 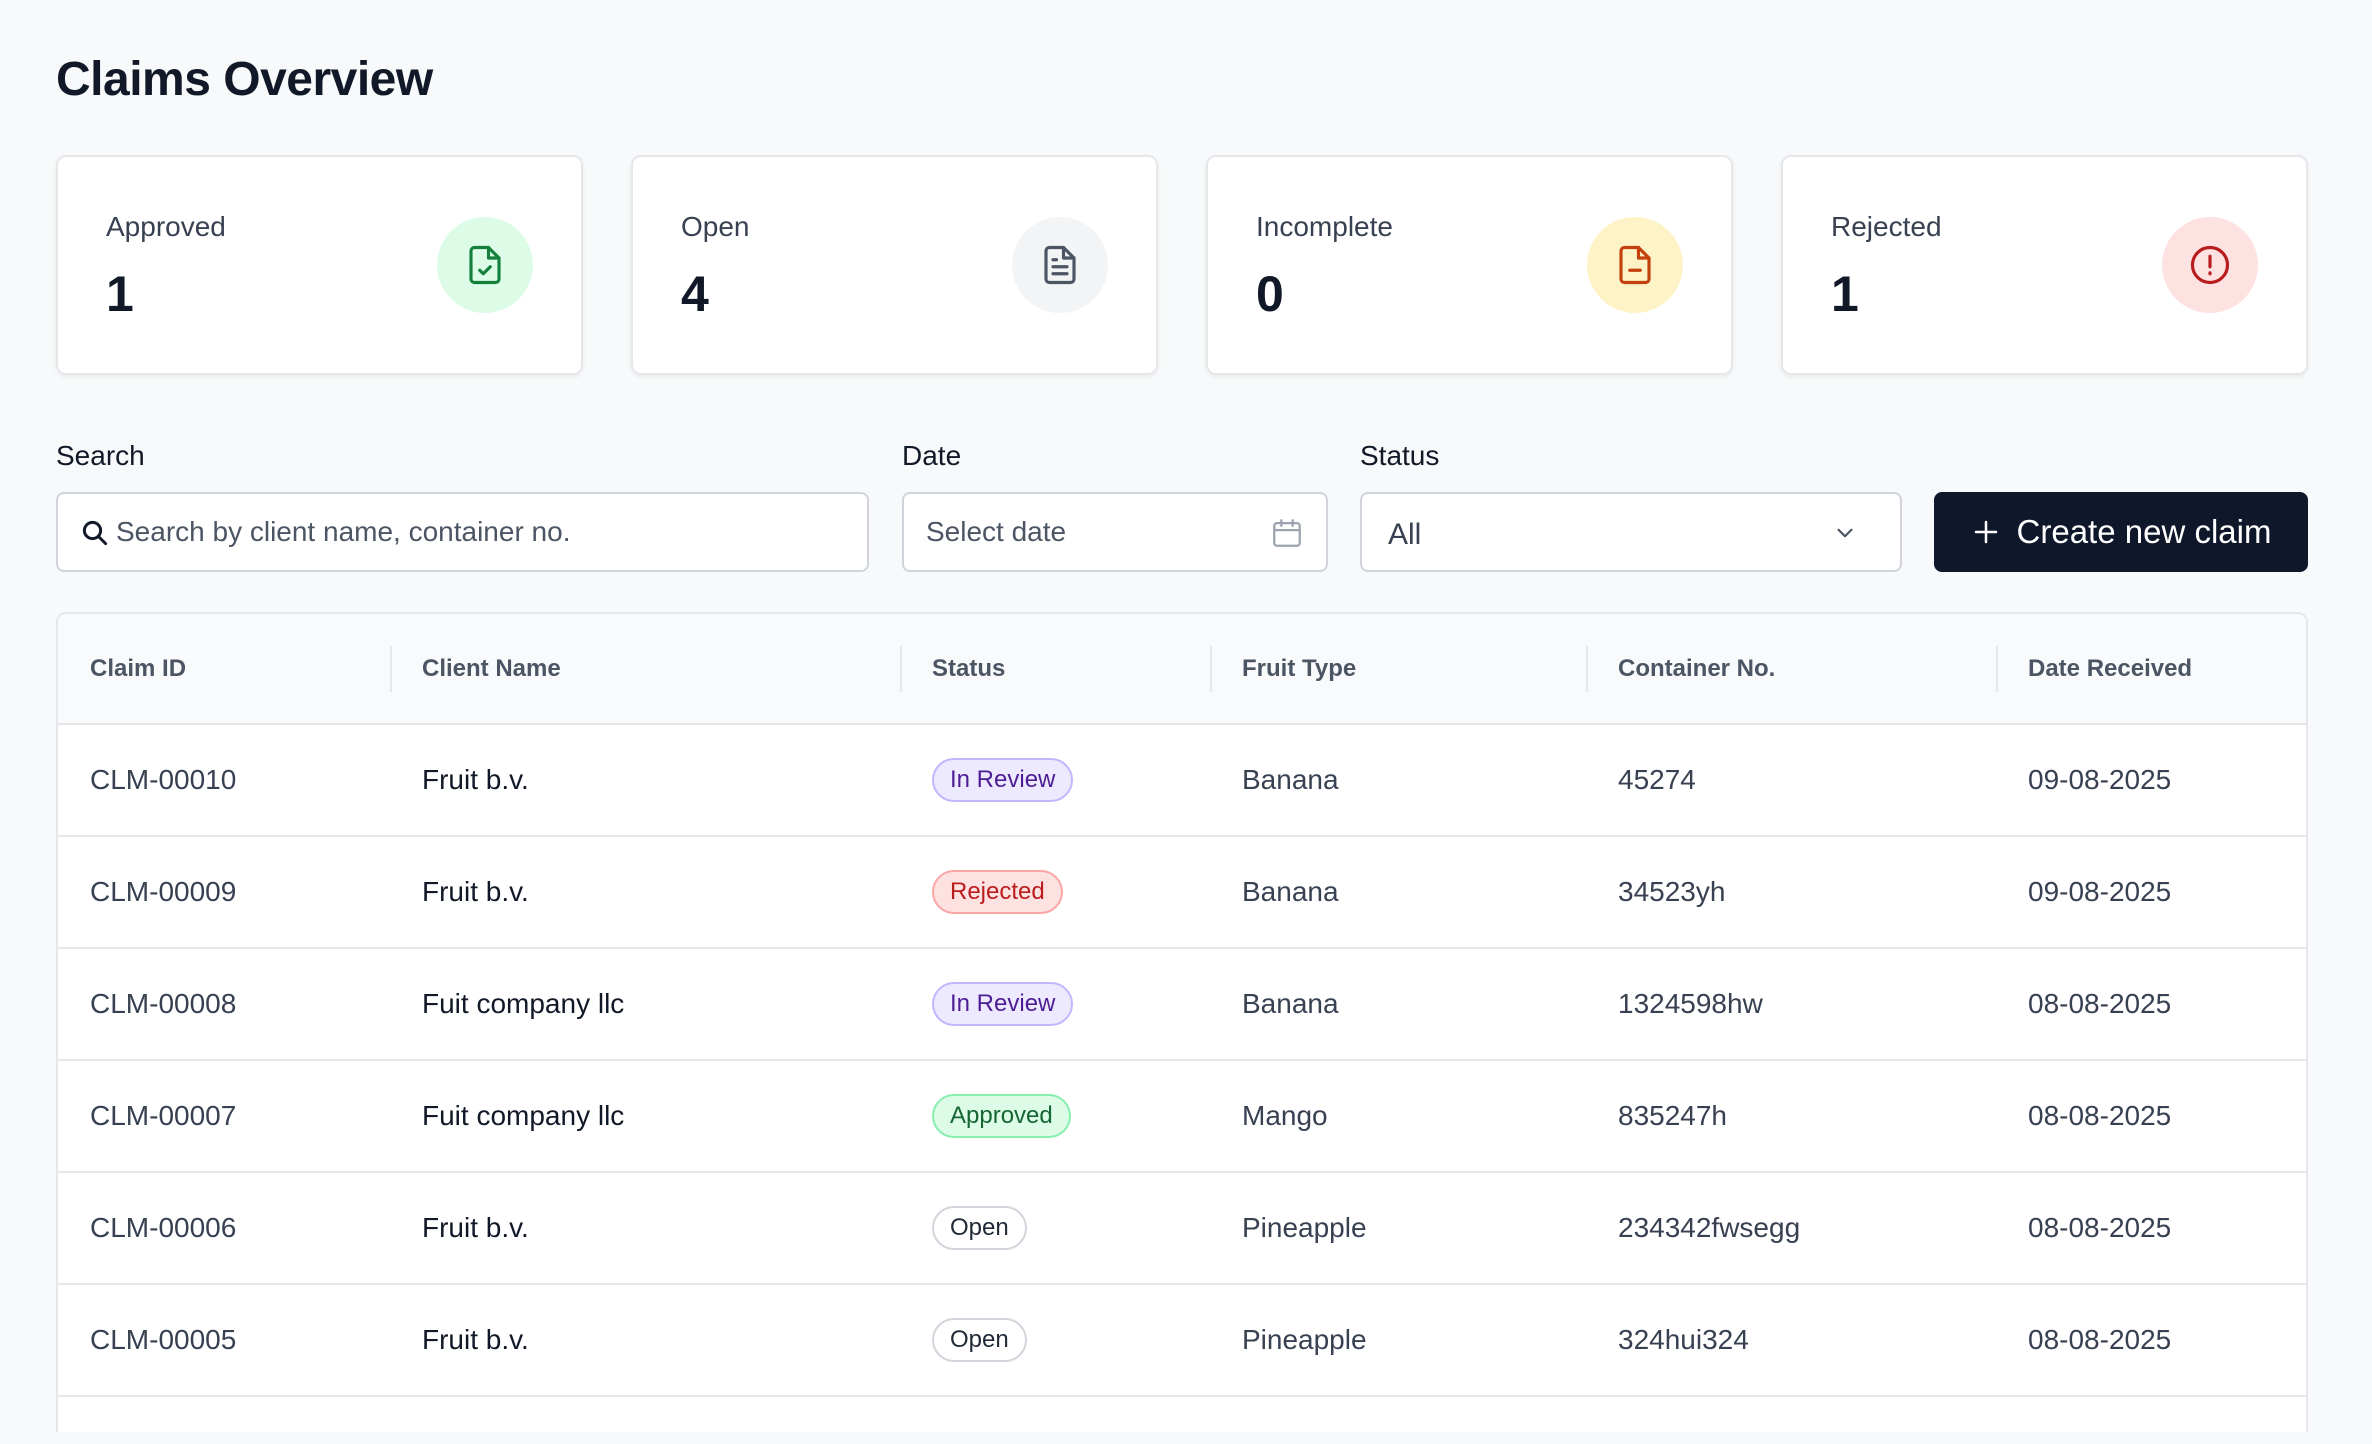 I want to click on stat-card-incomplete: Incomplete 0, so click(x=1469, y=265).